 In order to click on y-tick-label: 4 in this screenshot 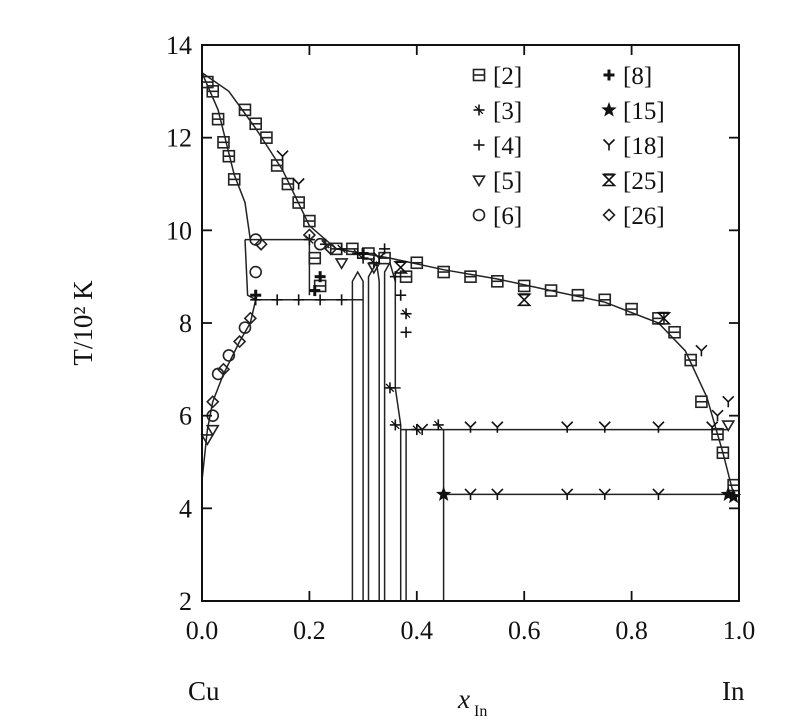, I will do `click(185, 508)`.